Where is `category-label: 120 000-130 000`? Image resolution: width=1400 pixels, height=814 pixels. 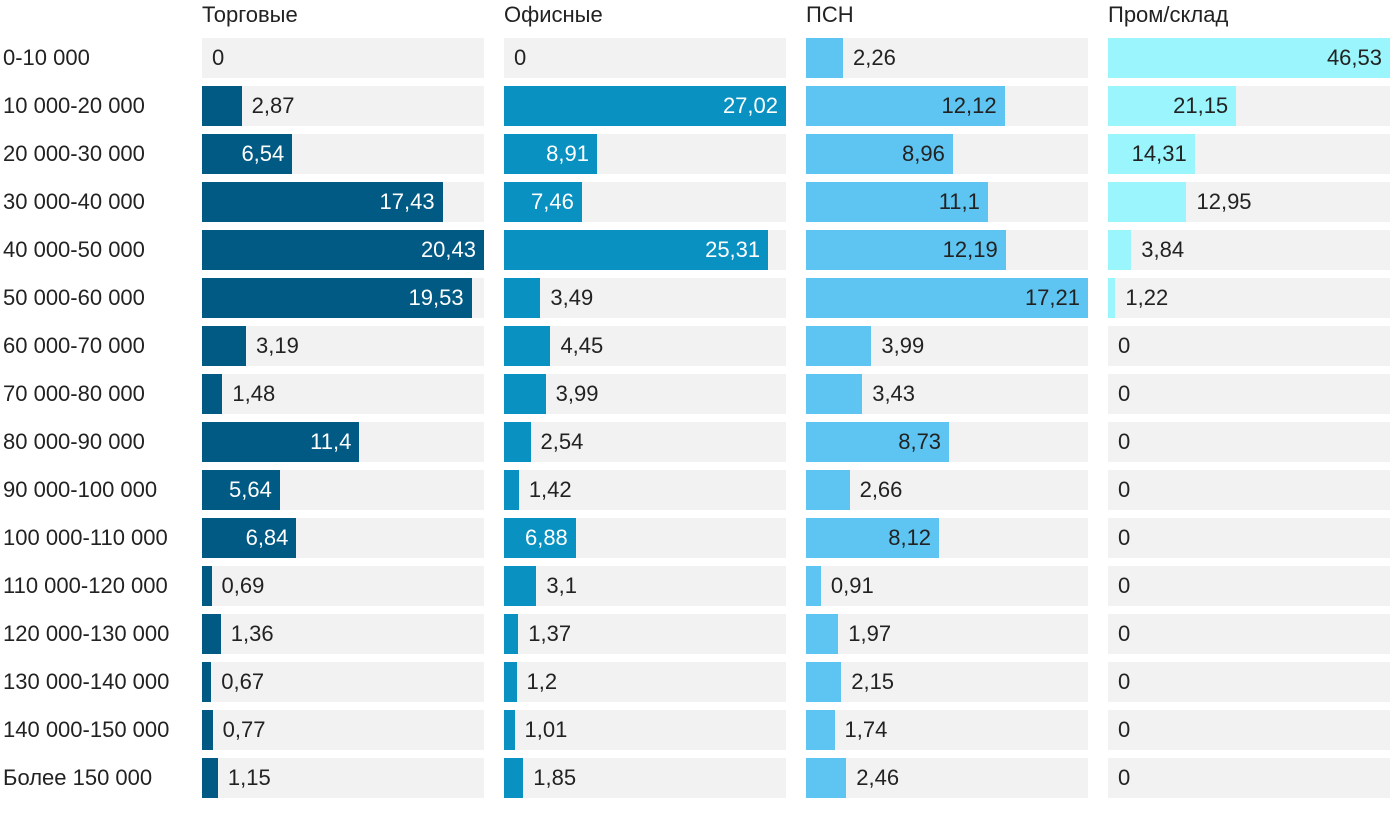
category-label: 120 000-130 000 is located at coordinates (86, 633).